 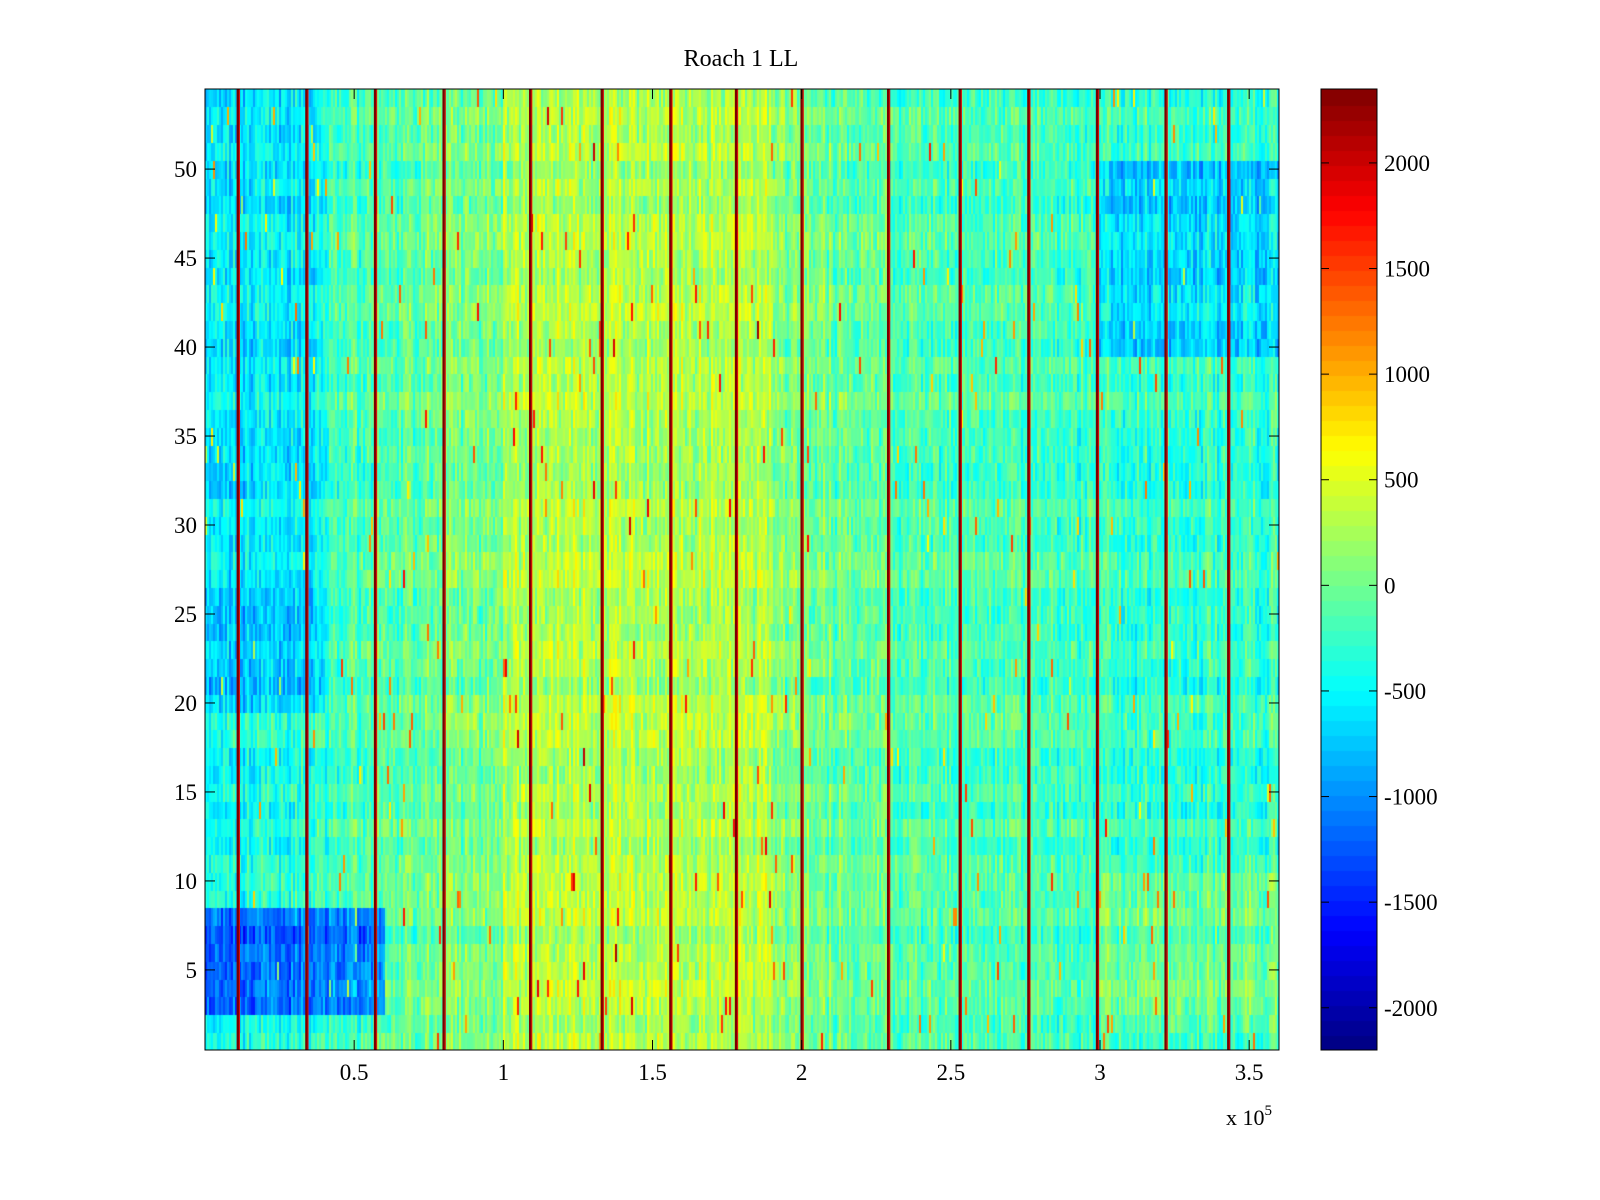 What do you see at coordinates (1411, 1008) in the screenshot?
I see `colorbar-tick-label-8: -2000` at bounding box center [1411, 1008].